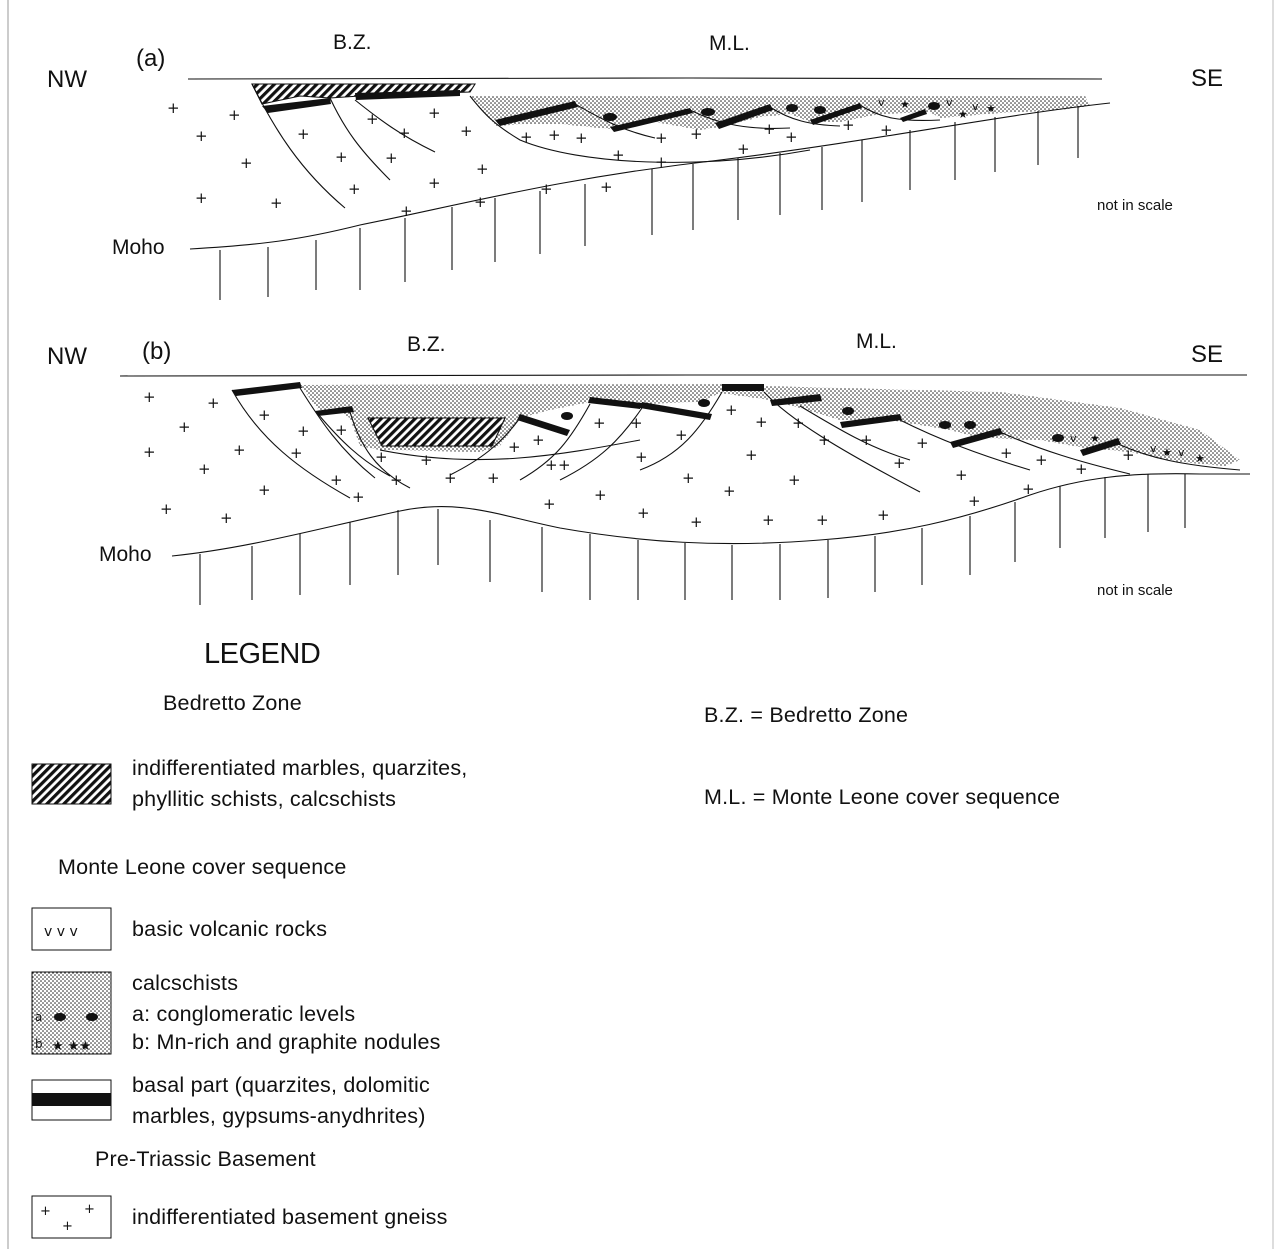 This screenshot has height=1249, width=1277. Describe the element at coordinates (125, 554) in the screenshot. I see `moho-label-b: Moho` at that location.